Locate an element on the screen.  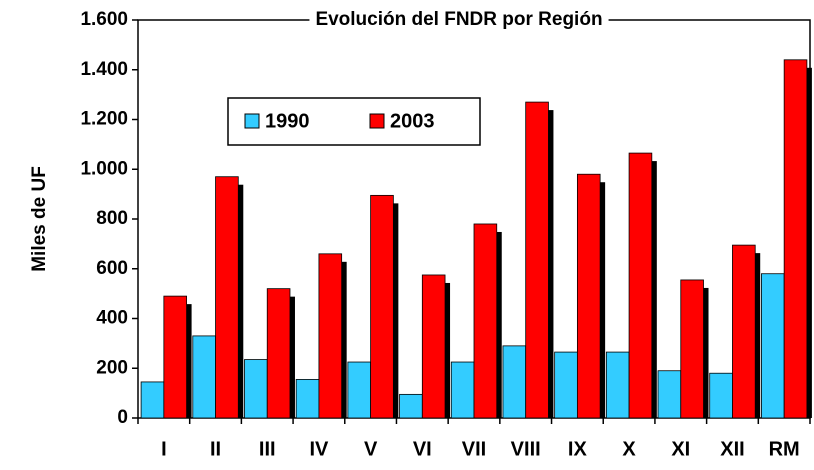
x-tick-label: RM is located at coordinates (784, 449).